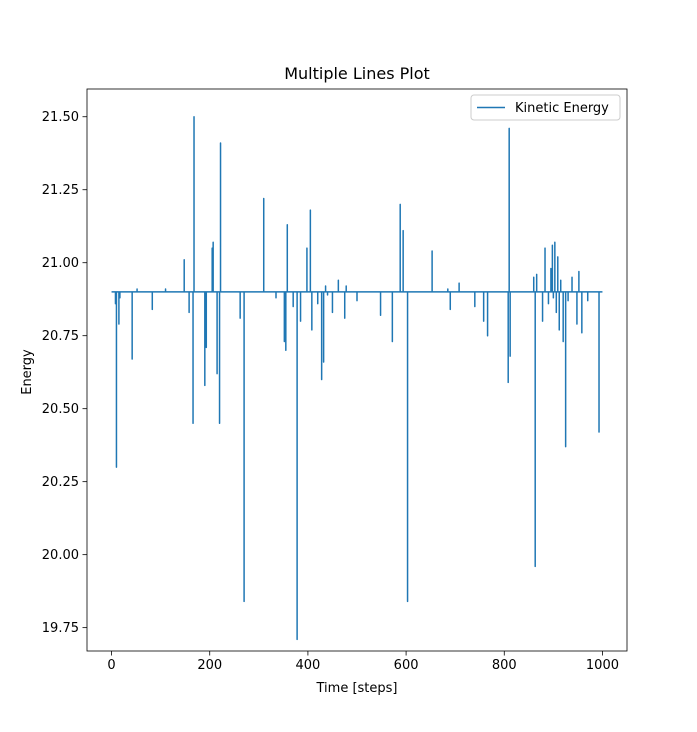 The width and height of the screenshot is (697, 732). Describe the element at coordinates (504, 665) in the screenshot. I see `x-tick-label: 800` at that location.